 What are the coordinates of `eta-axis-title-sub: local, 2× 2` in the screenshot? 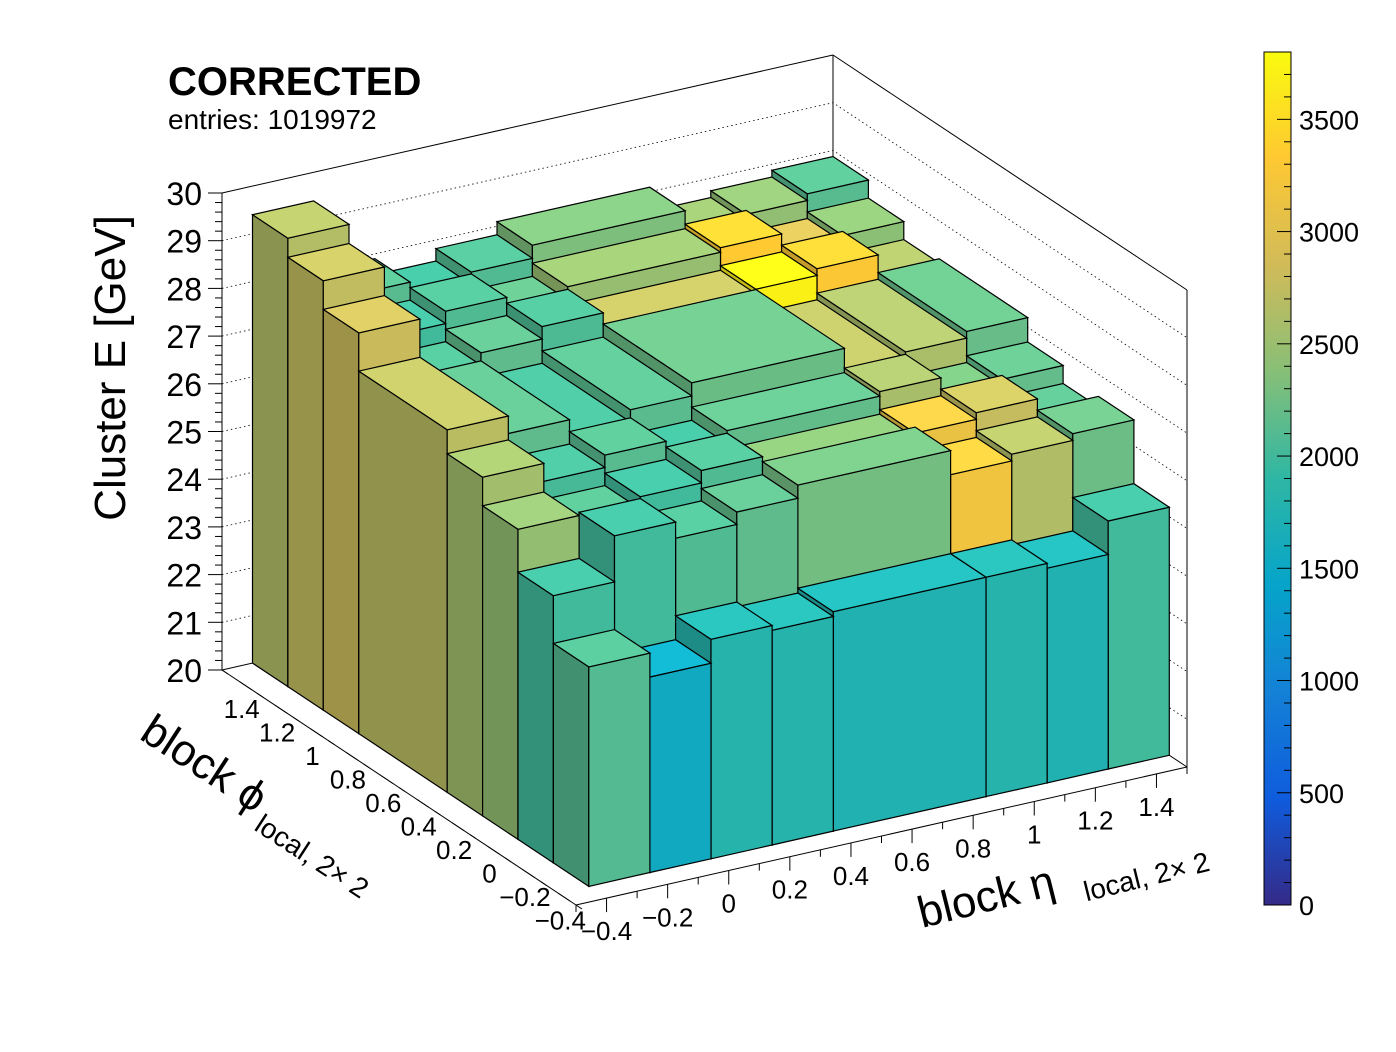 It's located at (1146, 876).